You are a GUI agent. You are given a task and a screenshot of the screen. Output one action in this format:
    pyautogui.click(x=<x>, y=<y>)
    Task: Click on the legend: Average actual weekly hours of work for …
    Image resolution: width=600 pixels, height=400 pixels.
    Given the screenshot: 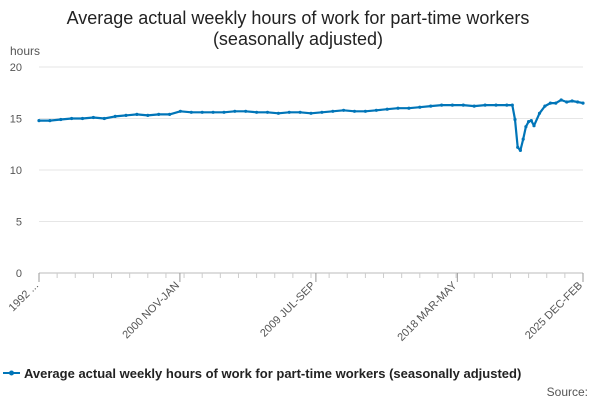 What is the action you would take?
    pyautogui.click(x=262, y=373)
    